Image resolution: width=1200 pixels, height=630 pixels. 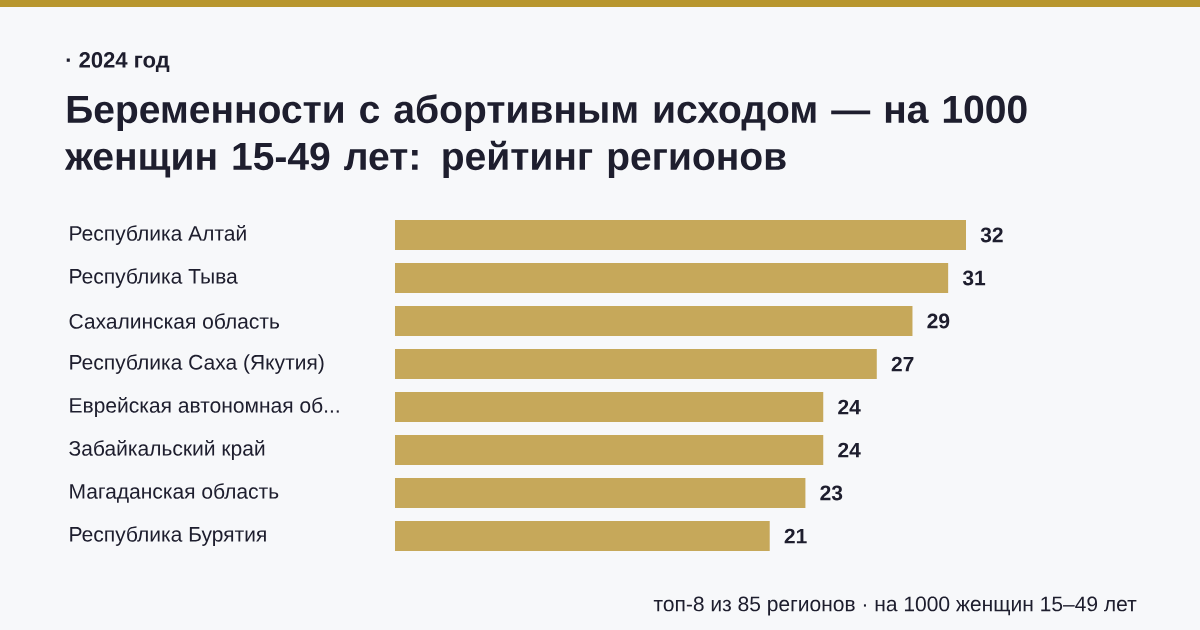 What do you see at coordinates (168, 536) in the screenshot?
I see `y-tick-label: Республика Бурятия` at bounding box center [168, 536].